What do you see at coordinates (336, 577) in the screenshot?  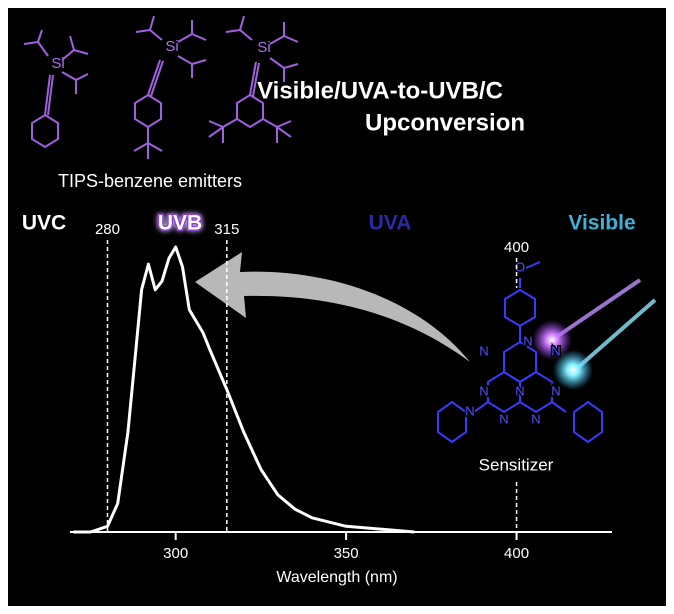 I see `x-axis-label: Wavelength (nm)` at bounding box center [336, 577].